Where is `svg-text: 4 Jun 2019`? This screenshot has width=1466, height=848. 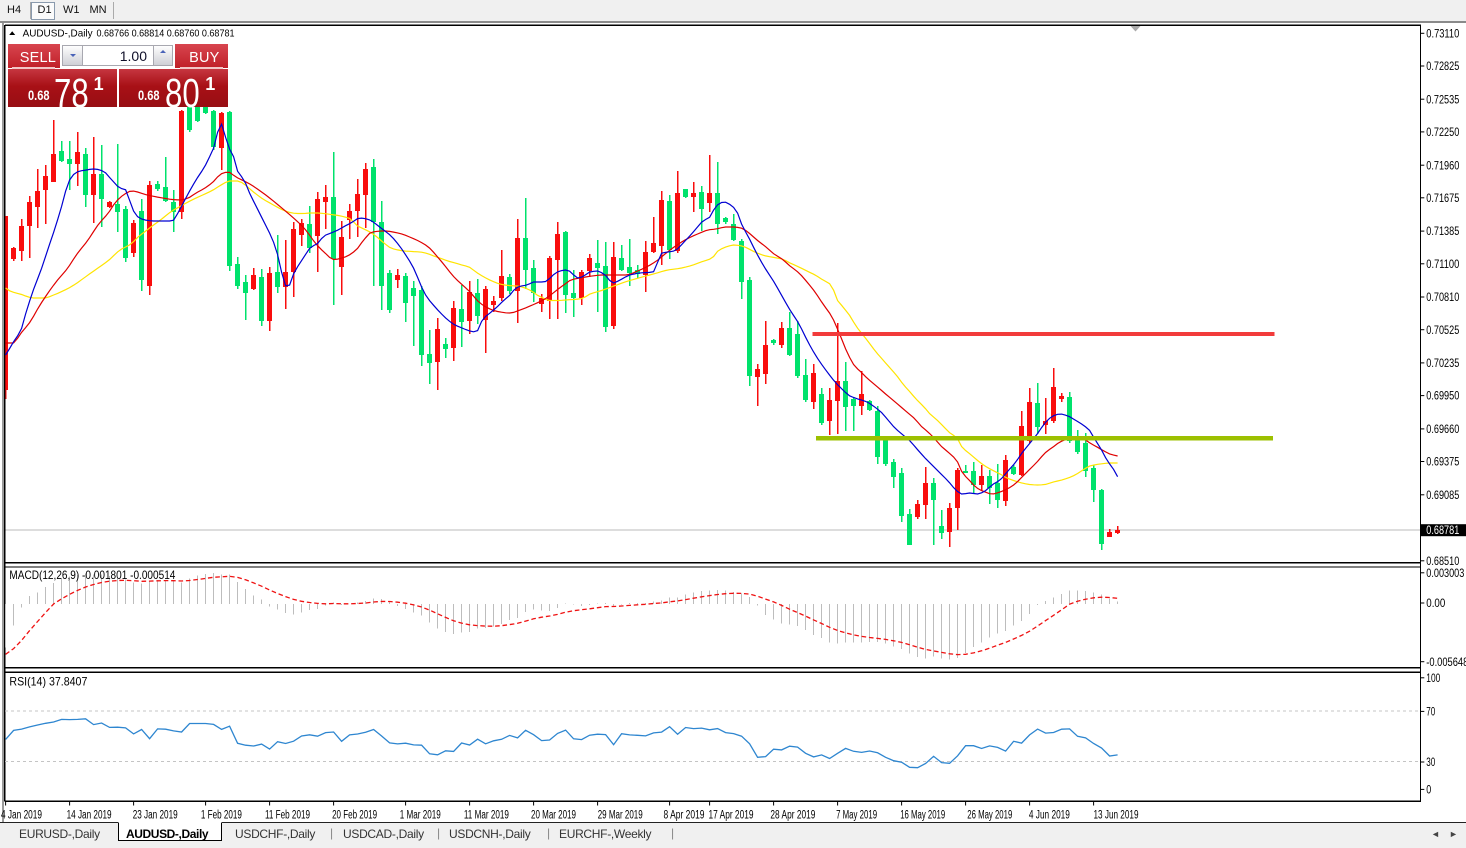 svg-text: 4 Jun 2019 is located at coordinates (1049, 815).